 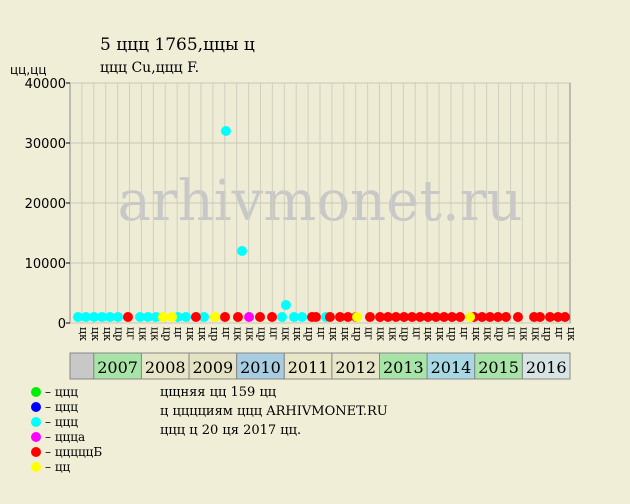 I want to click on year-label: 2013, so click(x=403, y=367).